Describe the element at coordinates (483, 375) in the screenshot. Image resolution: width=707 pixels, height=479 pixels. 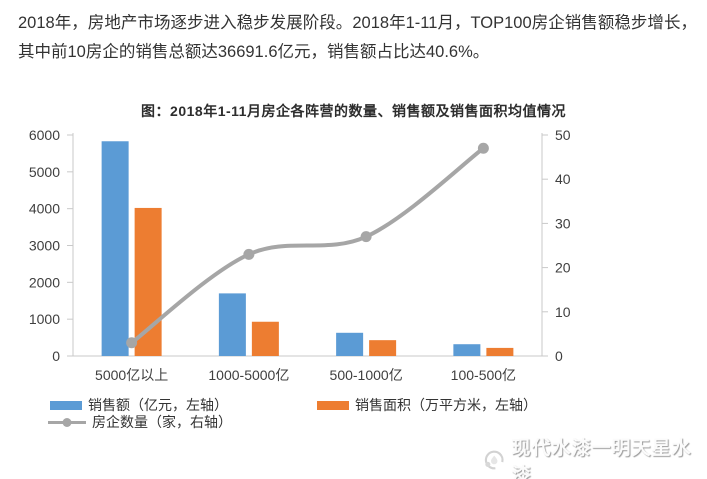
I see `x-axis-category-label: 100-500亿` at that location.